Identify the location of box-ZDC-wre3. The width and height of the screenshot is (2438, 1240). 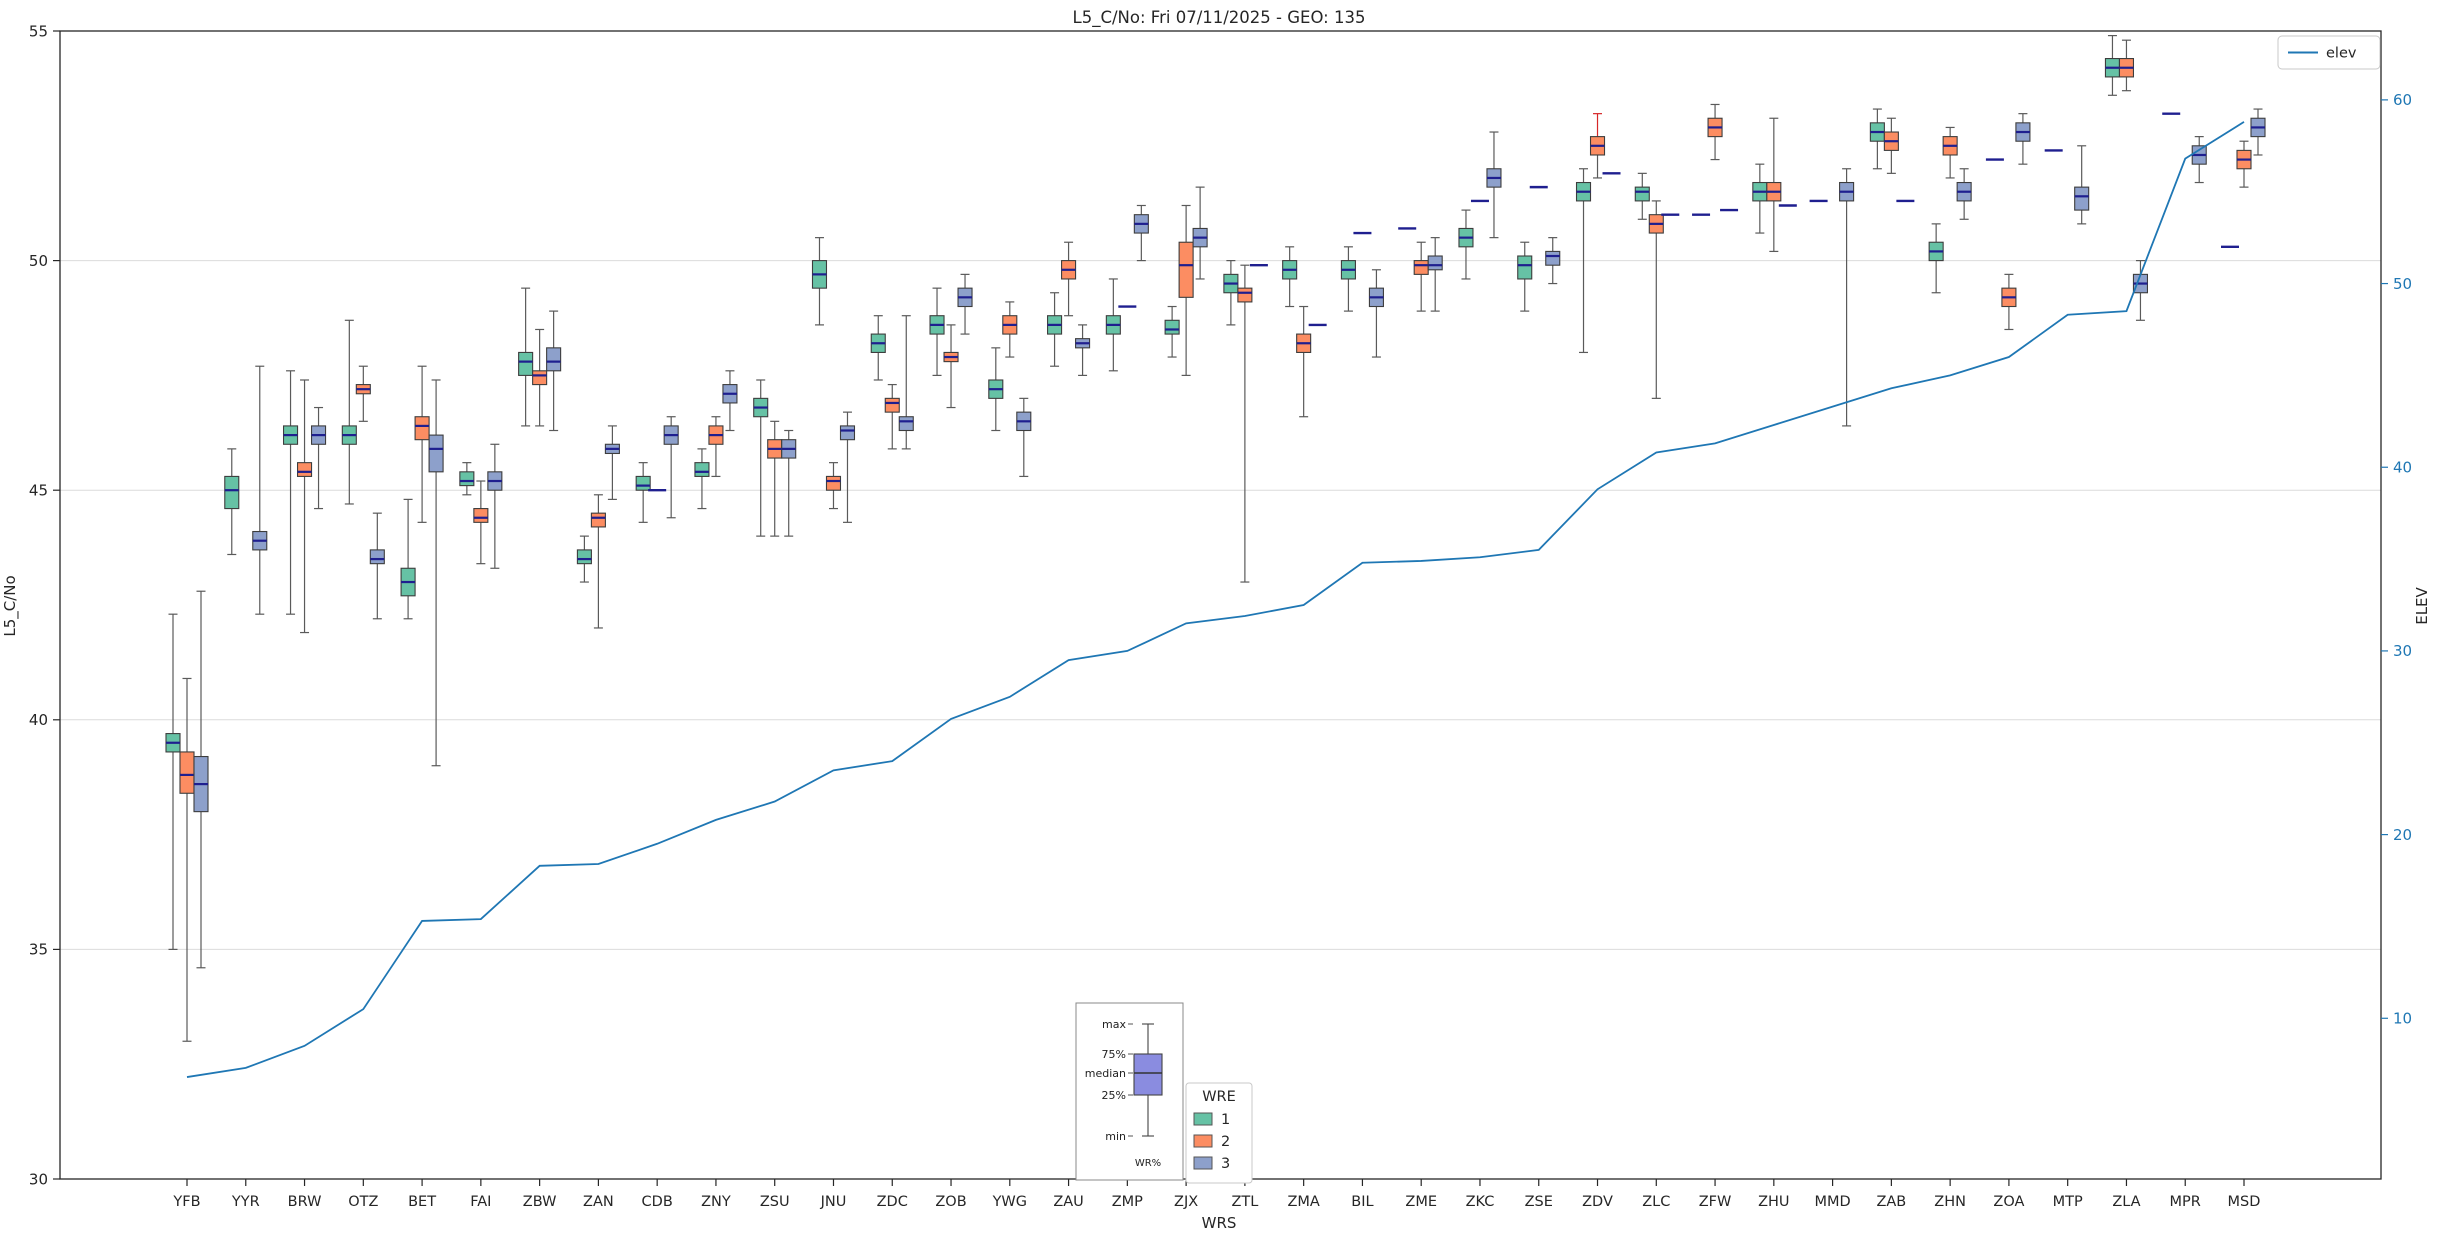
(906, 382).